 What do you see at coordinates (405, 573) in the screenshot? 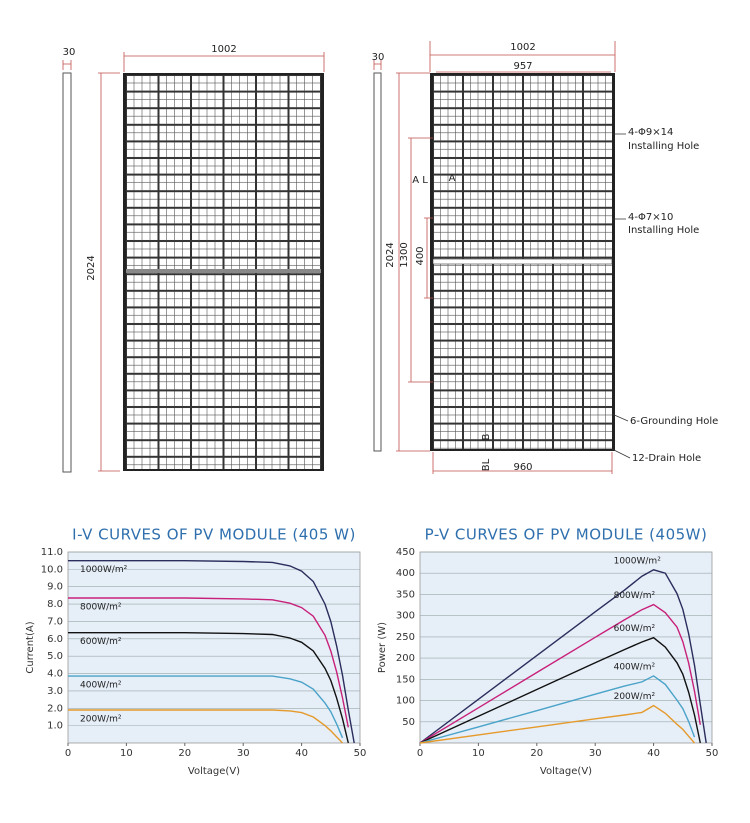
I see `y-tick-label: 400` at bounding box center [405, 573].